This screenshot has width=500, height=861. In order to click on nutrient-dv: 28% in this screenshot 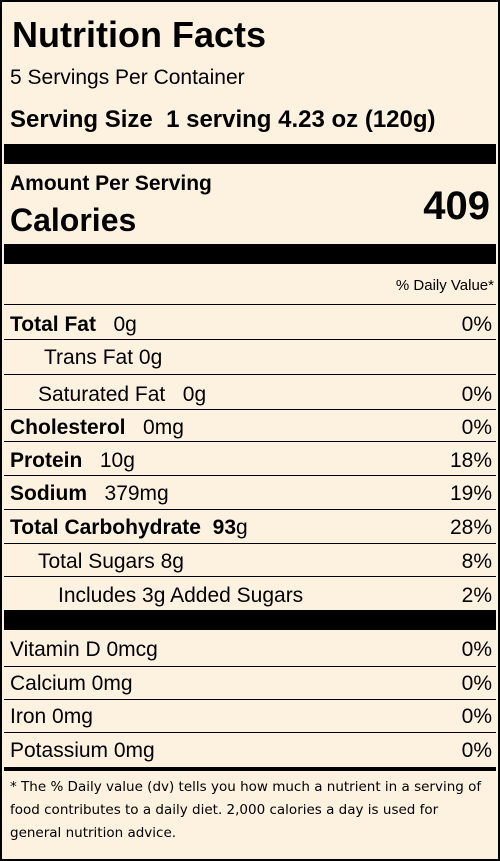, I will do `click(470, 527)`.